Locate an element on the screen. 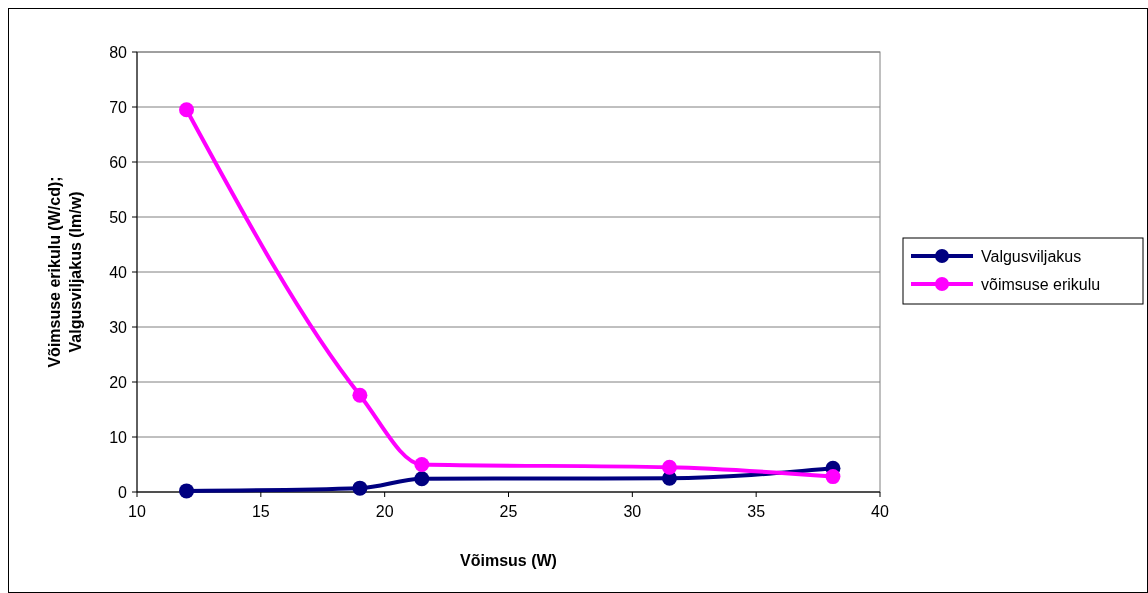 This screenshot has width=1148, height=593. x-tick-label: 30 is located at coordinates (632, 511).